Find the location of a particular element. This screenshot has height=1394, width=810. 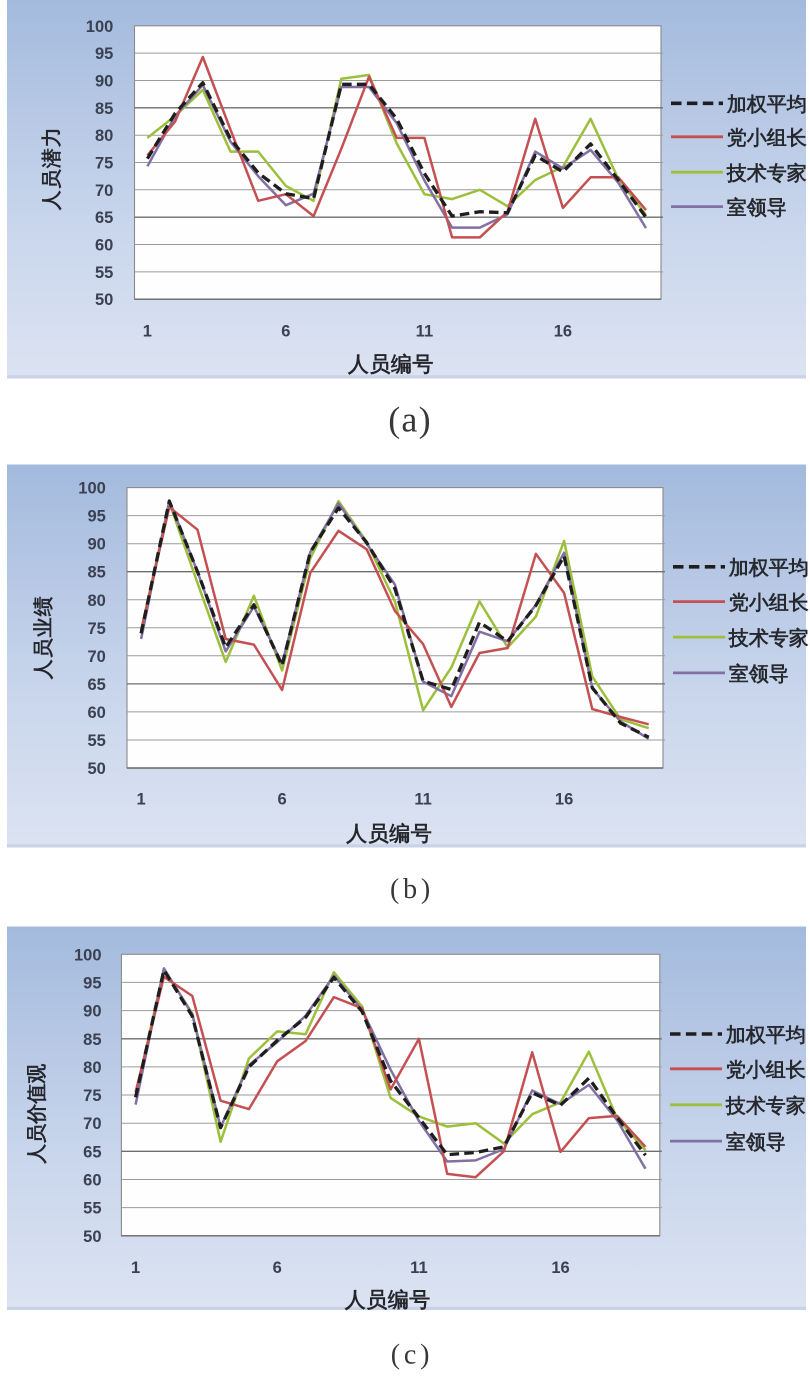

svg-text: (a) is located at coordinates (410, 420).